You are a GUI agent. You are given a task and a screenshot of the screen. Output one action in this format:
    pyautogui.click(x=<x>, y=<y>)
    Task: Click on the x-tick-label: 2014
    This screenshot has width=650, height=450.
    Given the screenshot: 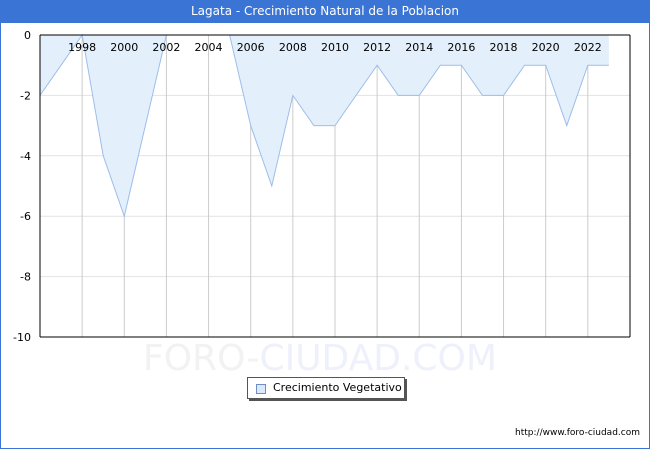 What is the action you would take?
    pyautogui.click(x=419, y=47)
    